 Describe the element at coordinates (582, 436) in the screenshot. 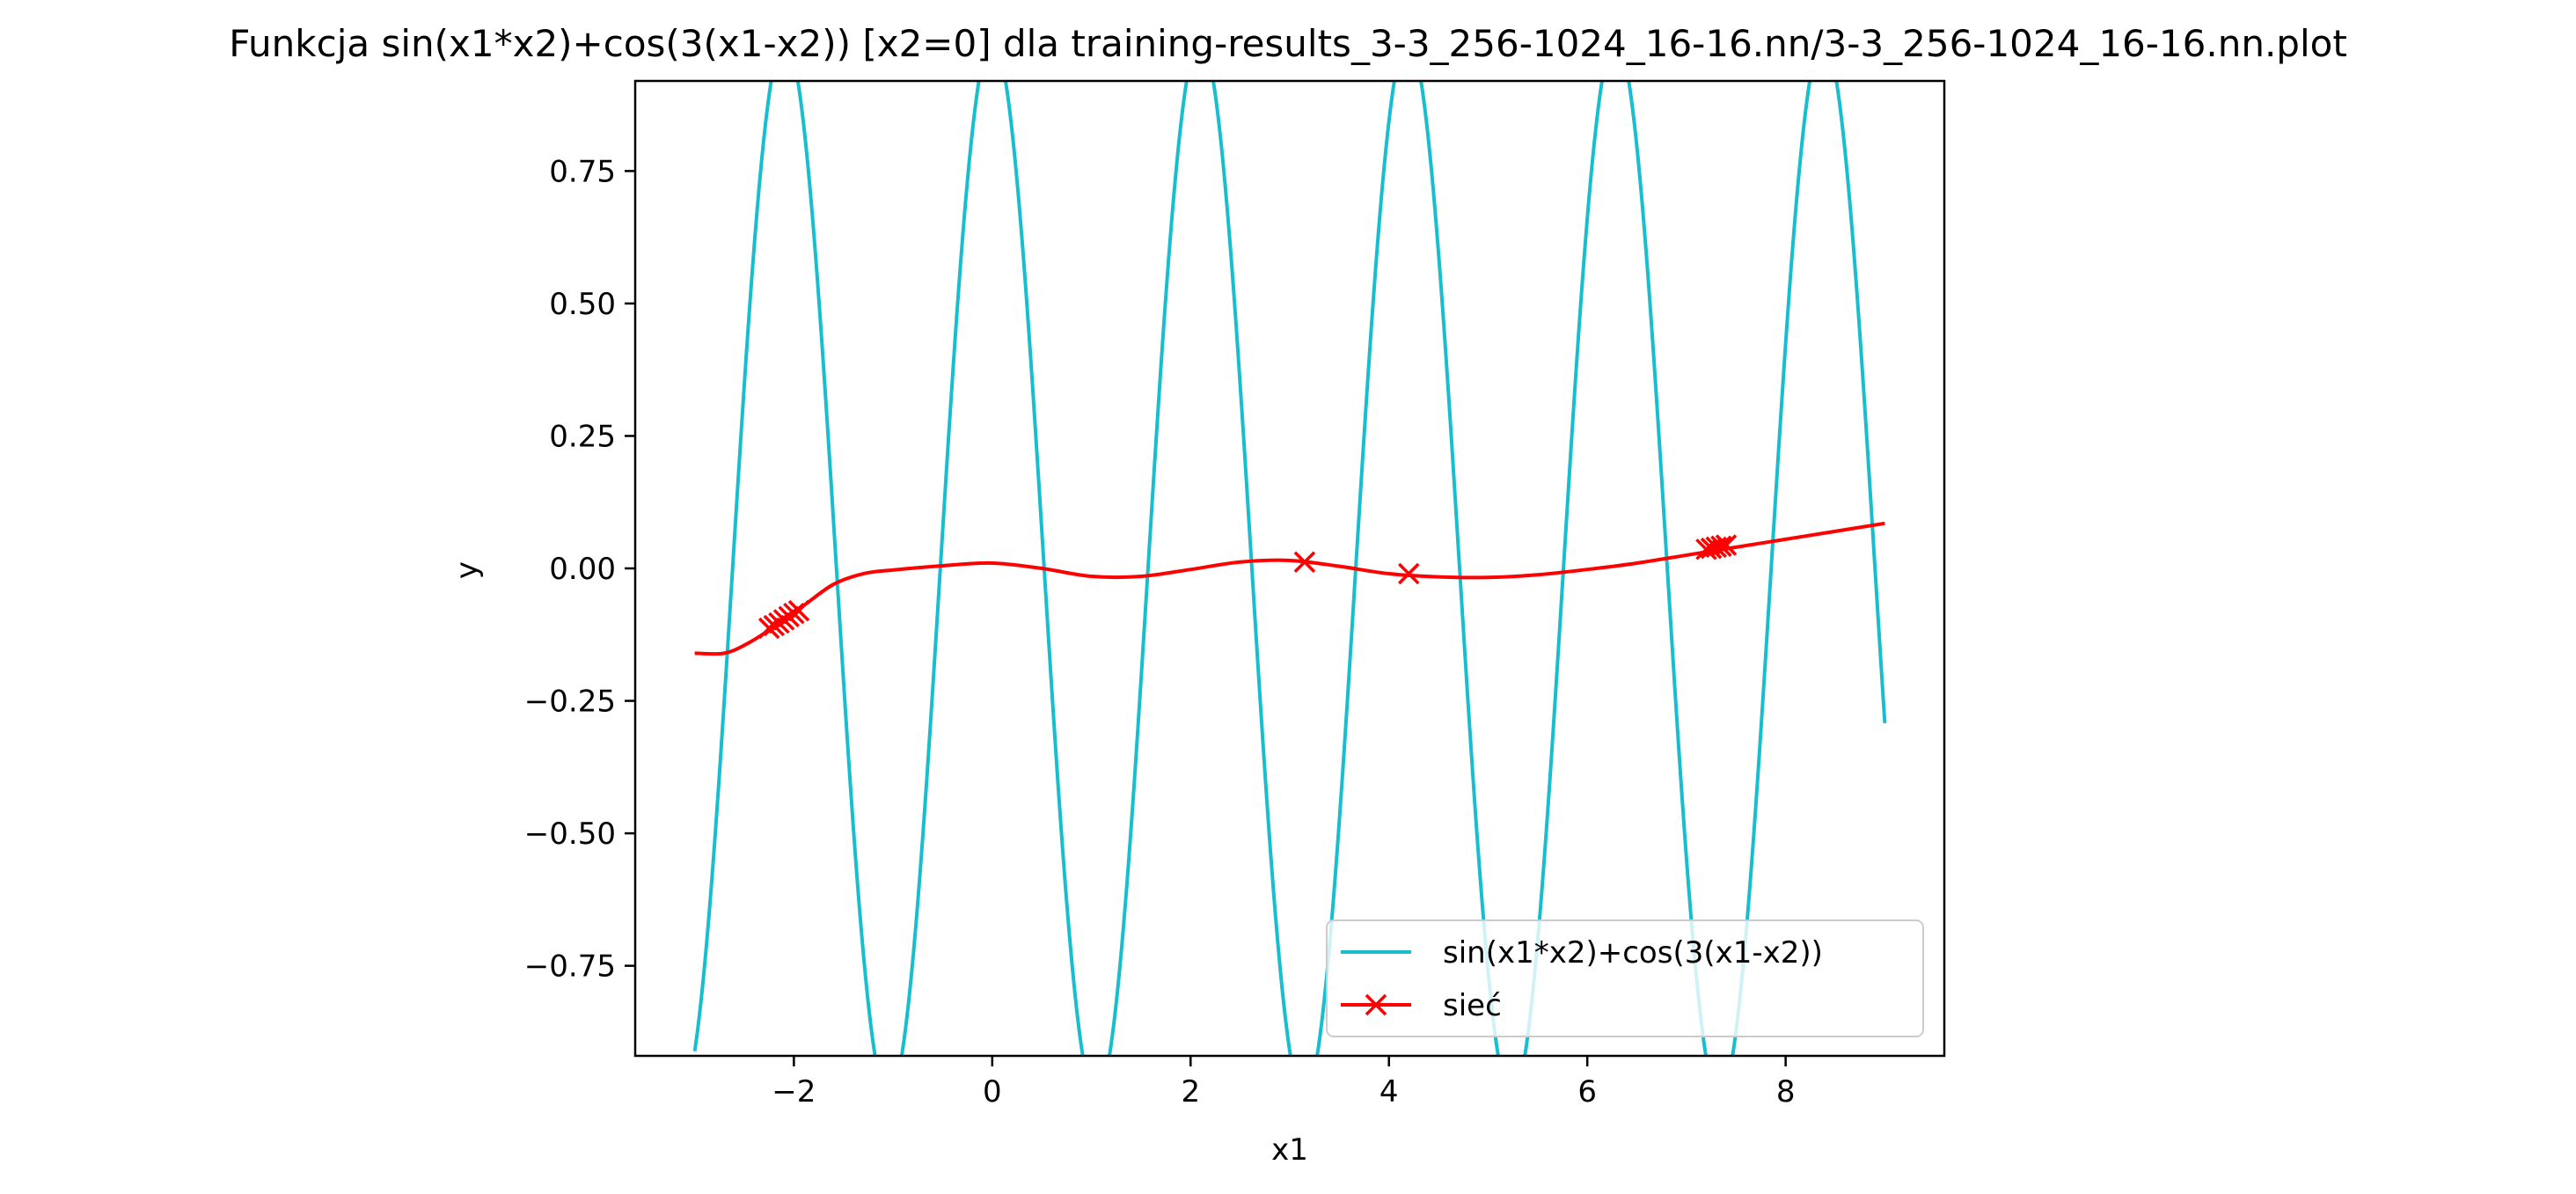

I see `y-tick-label: 0.25` at that location.